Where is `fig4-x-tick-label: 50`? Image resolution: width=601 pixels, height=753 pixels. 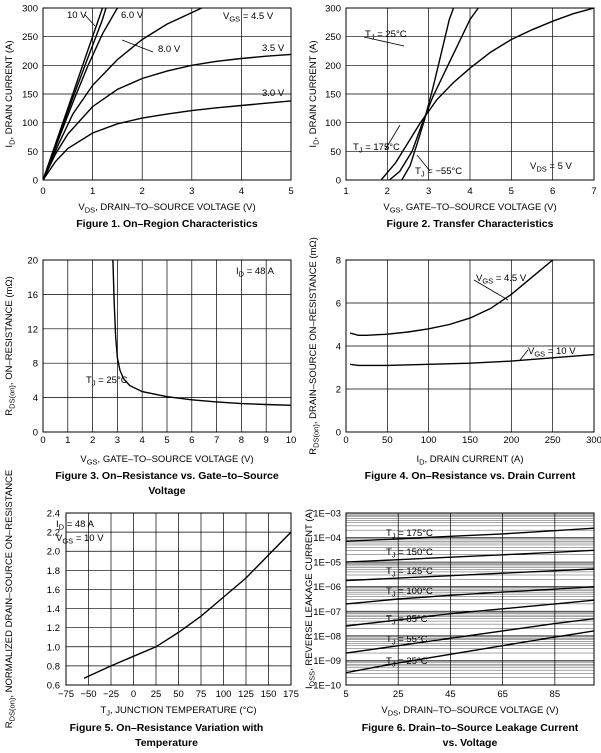 fig4-x-tick-label: 50 is located at coordinates (387, 440).